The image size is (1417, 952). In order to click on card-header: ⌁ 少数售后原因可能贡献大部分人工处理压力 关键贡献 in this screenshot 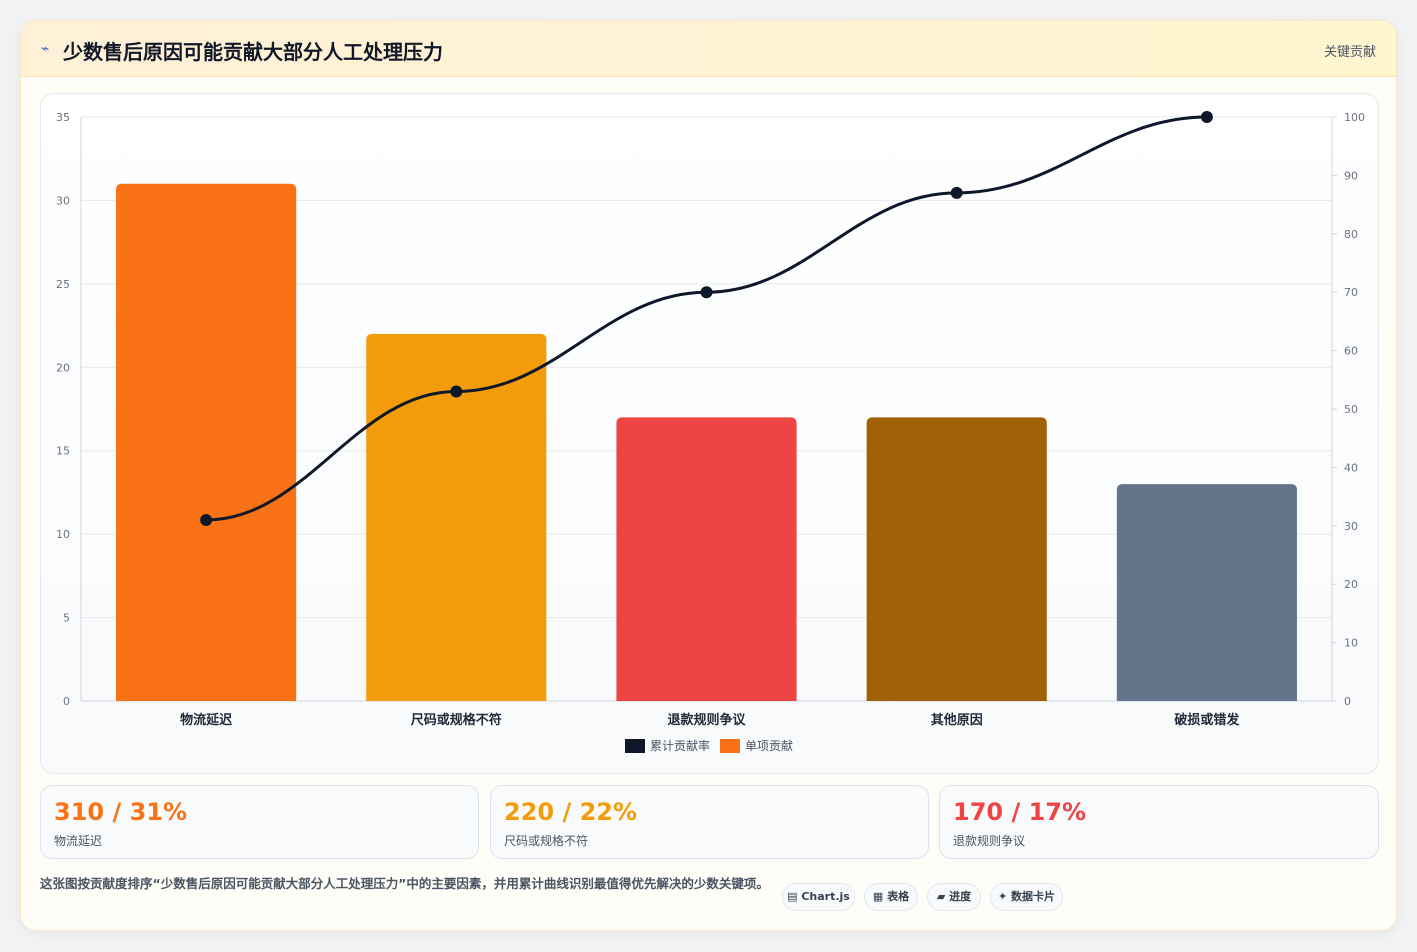, I will do `click(708, 49)`.